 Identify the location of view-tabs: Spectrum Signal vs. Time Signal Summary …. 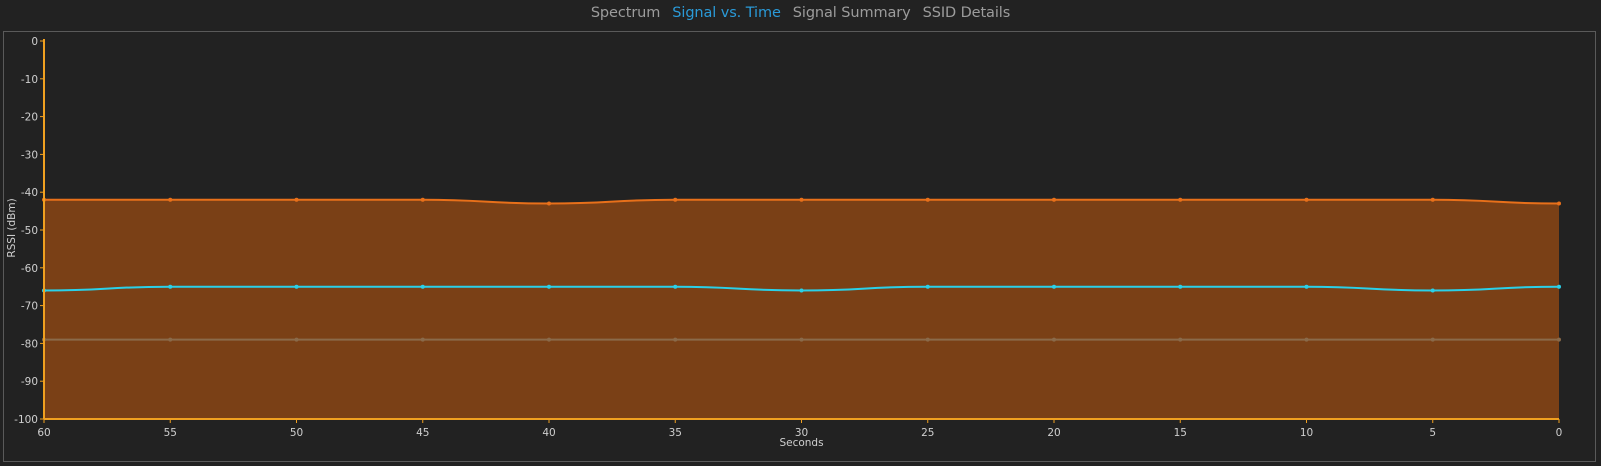
(800, 13).